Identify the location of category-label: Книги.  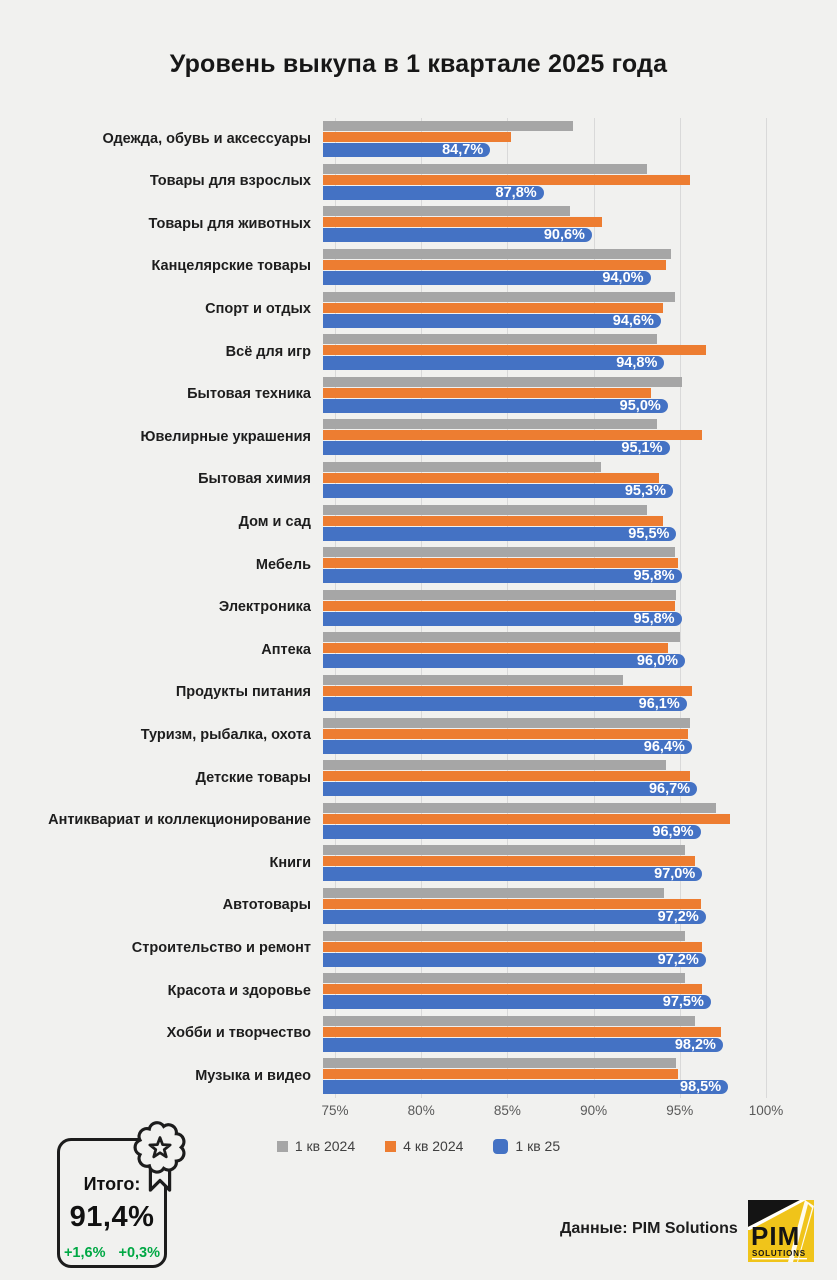
(290, 862).